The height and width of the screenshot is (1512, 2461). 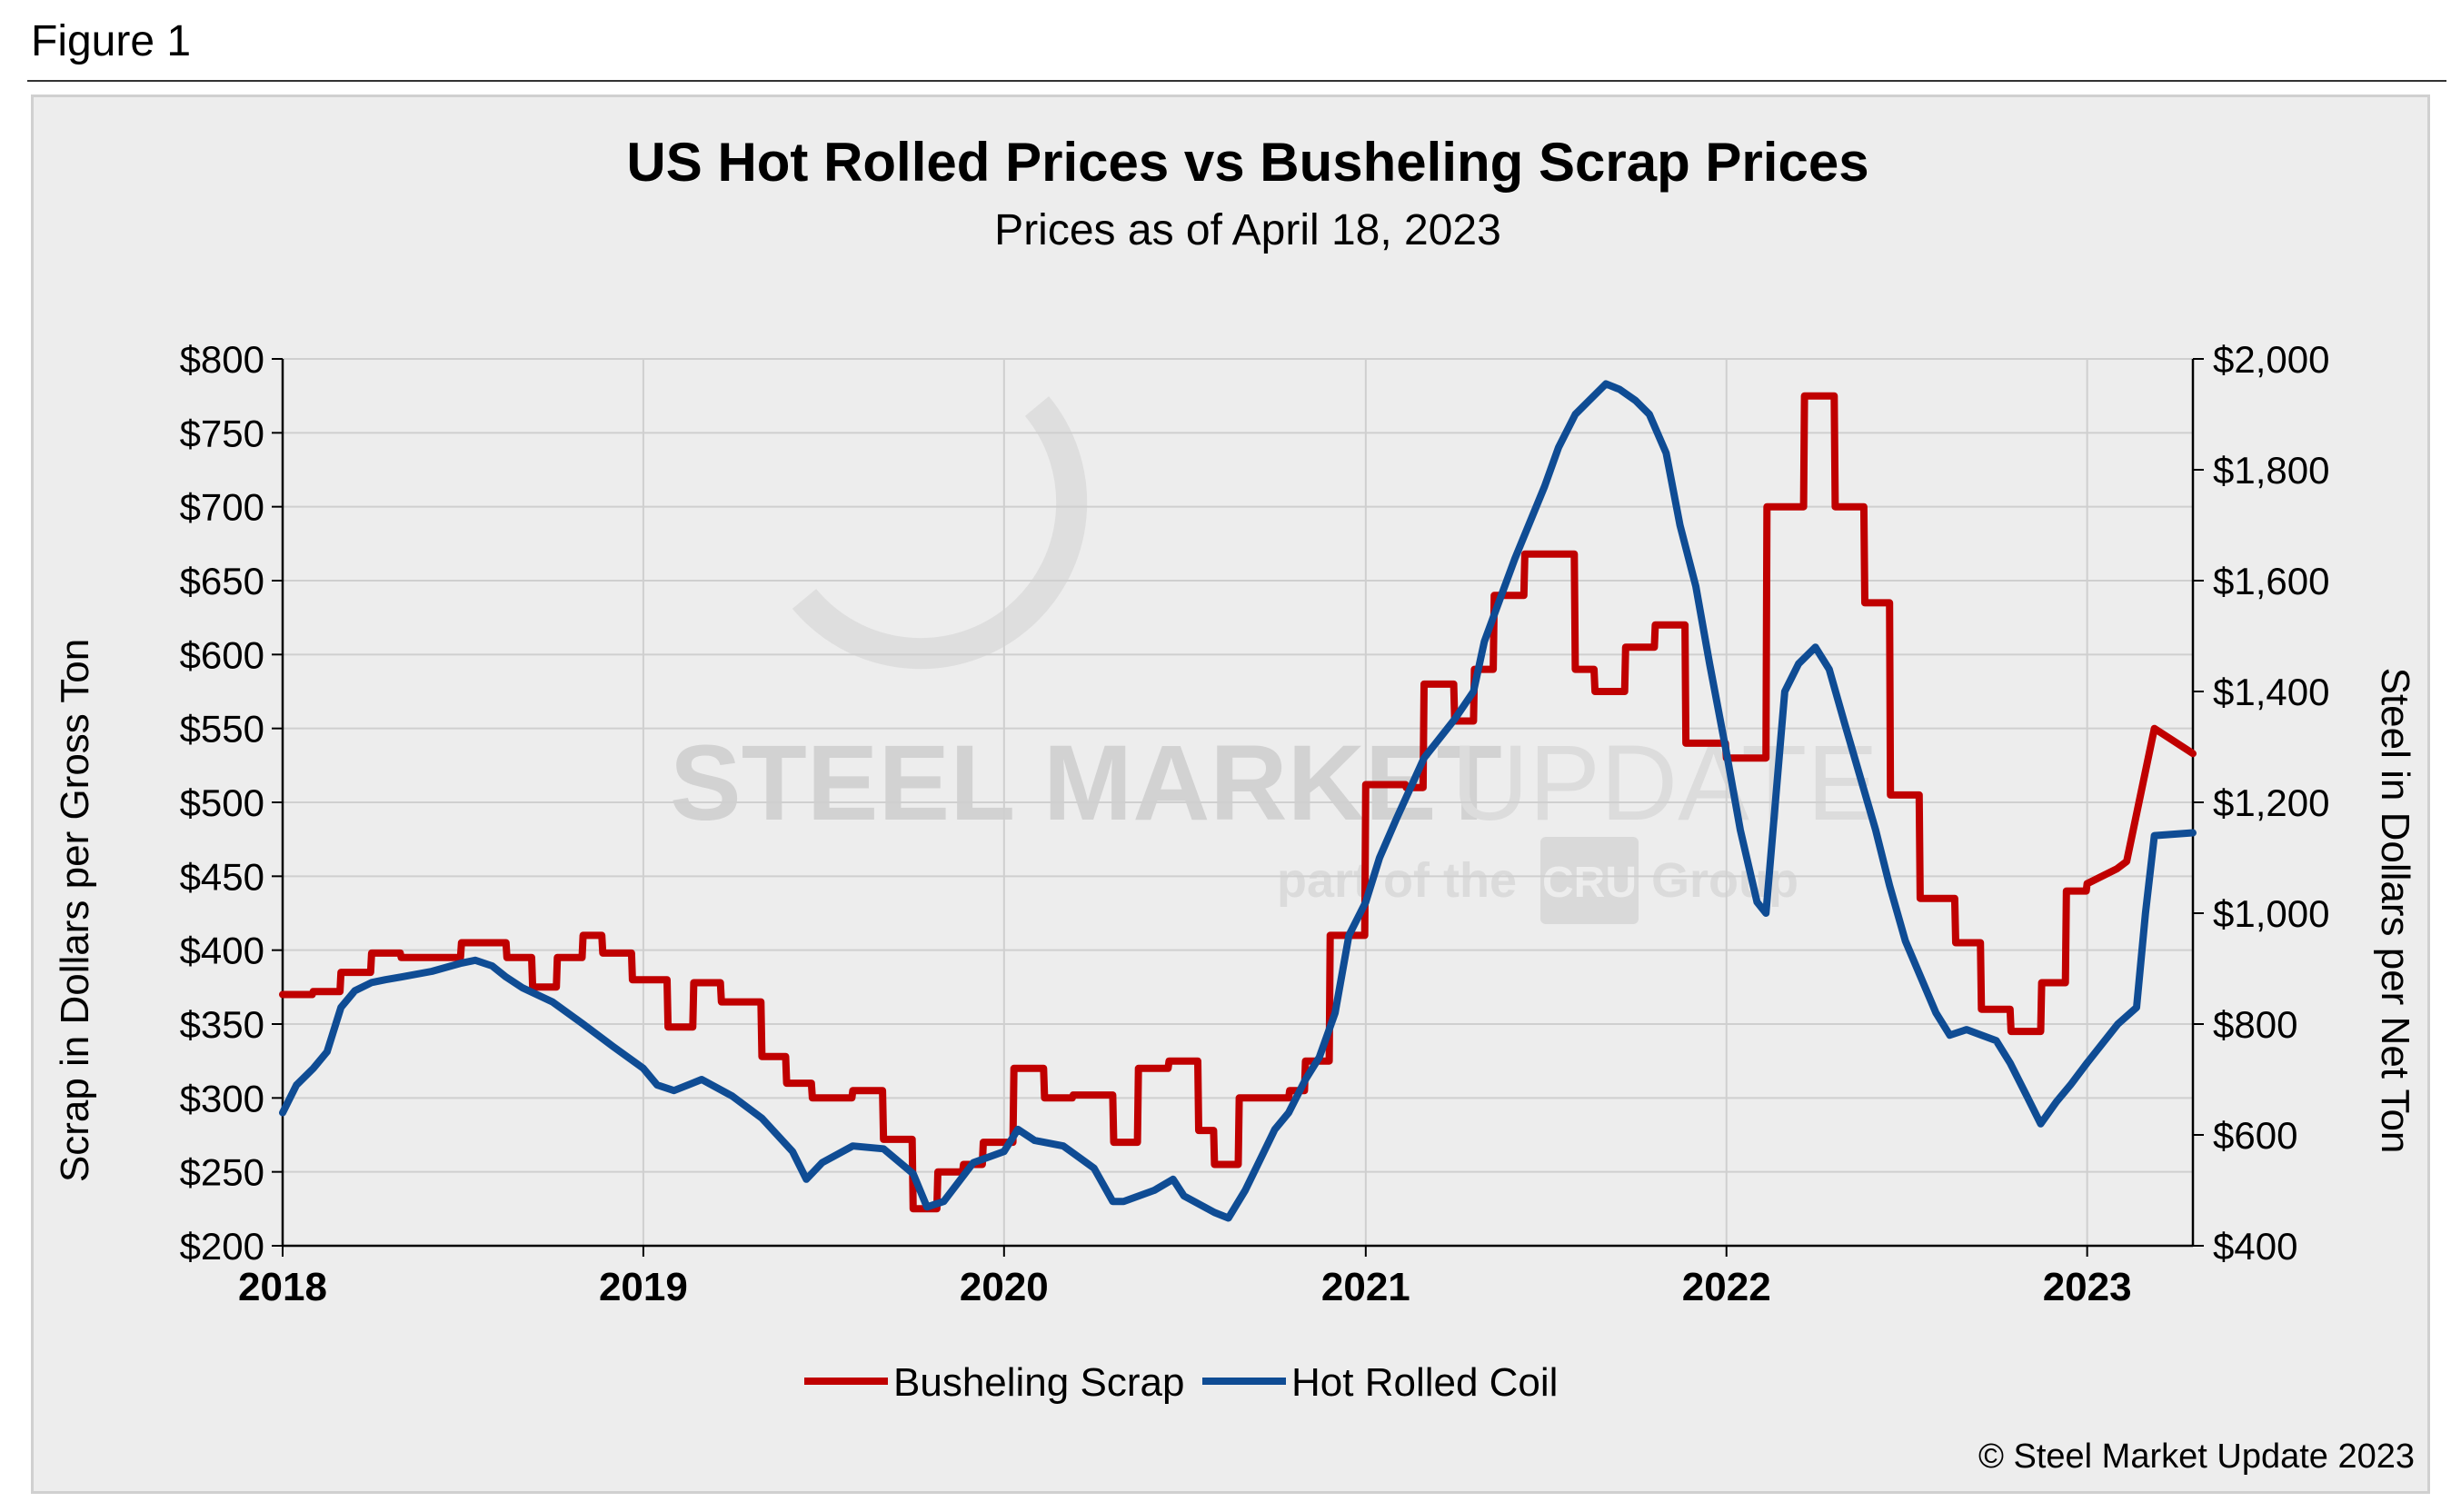 What do you see at coordinates (1247, 230) in the screenshot?
I see `chart-subtitle: Prices as of April 18, 2023` at bounding box center [1247, 230].